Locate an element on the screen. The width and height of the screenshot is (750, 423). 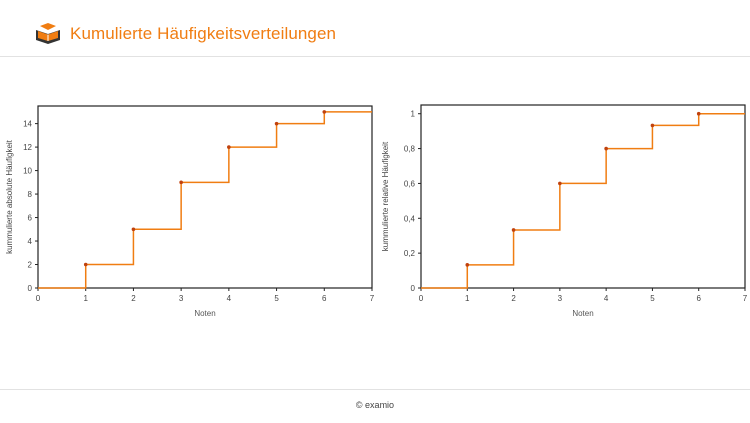
y-tick-label: 1 is located at coordinates (413, 114).